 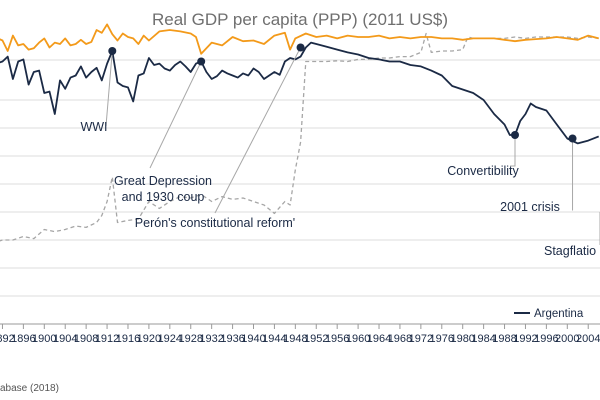 What do you see at coordinates (421, 339) in the screenshot?
I see `x-tick-label: 1972` at bounding box center [421, 339].